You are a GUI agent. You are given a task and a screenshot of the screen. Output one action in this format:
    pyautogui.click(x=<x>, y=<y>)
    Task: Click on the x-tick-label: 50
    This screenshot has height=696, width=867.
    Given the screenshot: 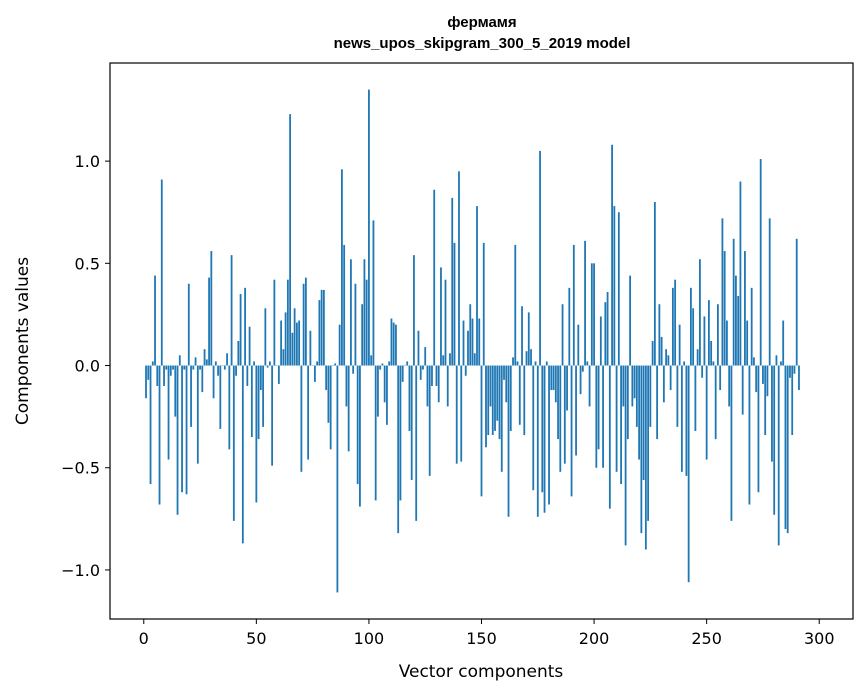 What is the action you would take?
    pyautogui.click(x=256, y=638)
    